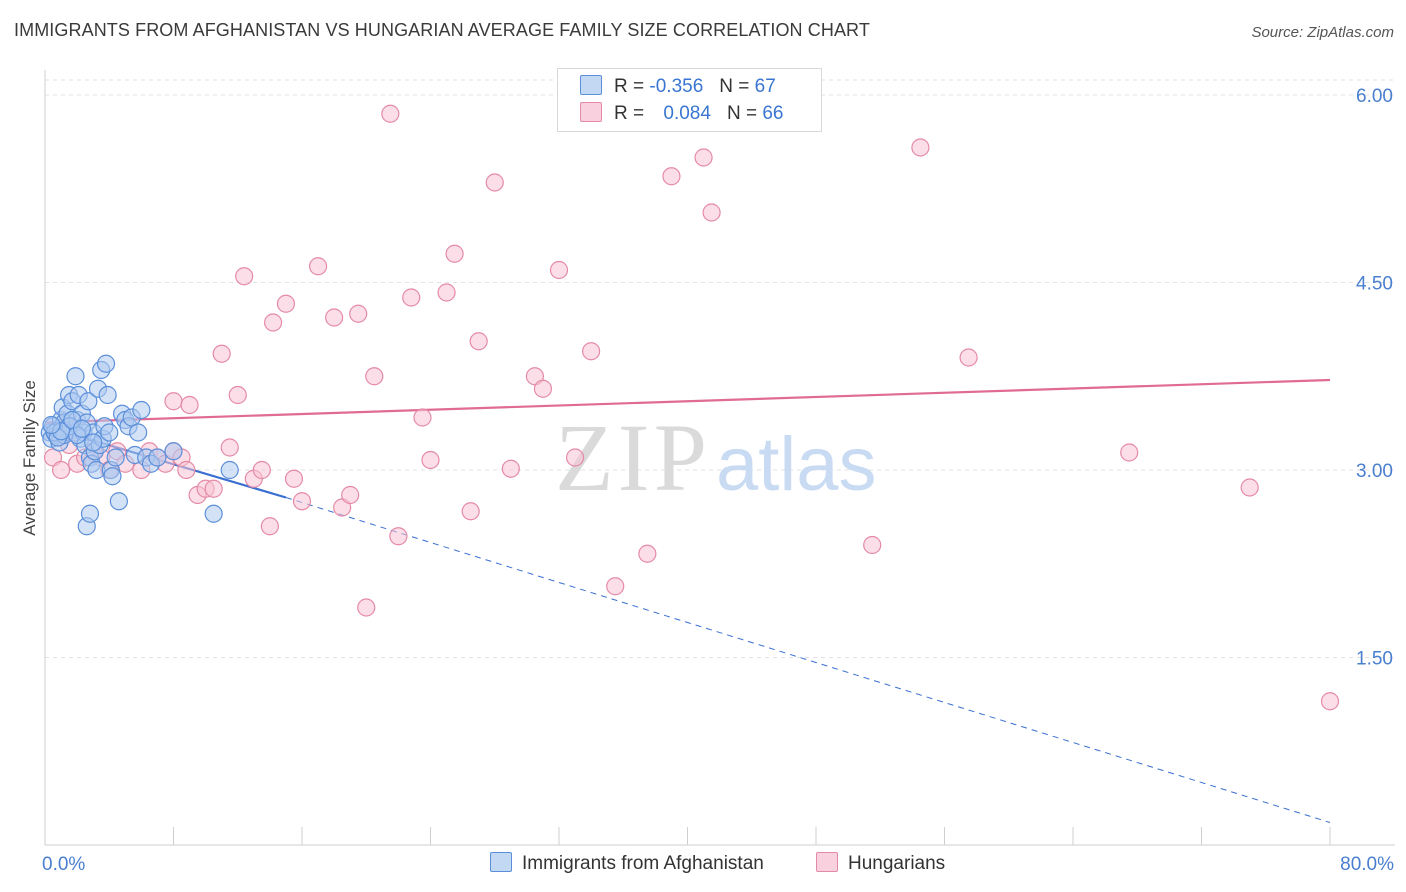 This screenshot has height=892, width=1406. I want to click on legend-n-value: 67, so click(765, 86).